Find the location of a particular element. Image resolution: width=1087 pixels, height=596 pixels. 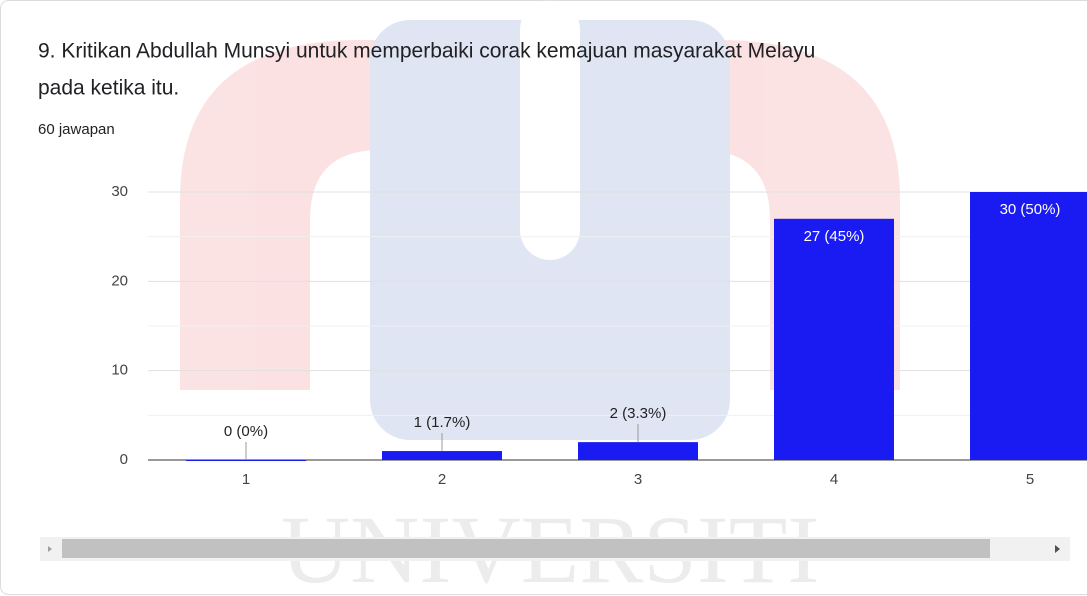

value-label: 1 (1.7%) is located at coordinates (442, 422).